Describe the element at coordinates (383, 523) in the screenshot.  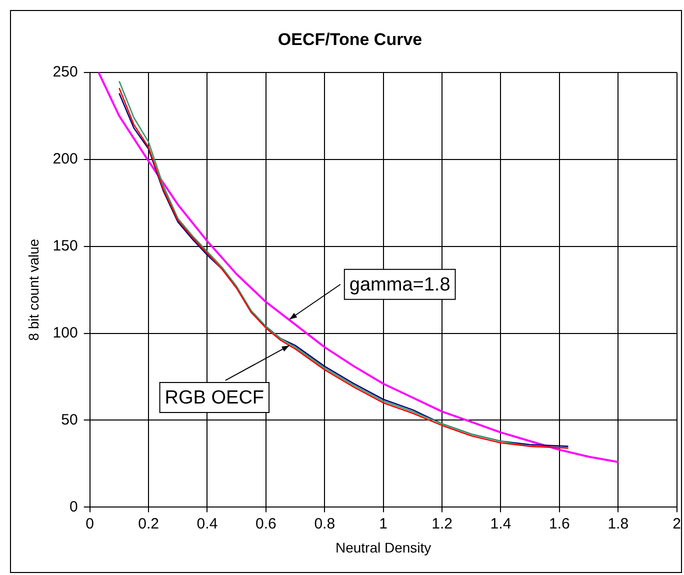
I see `x-tick-label: 1` at that location.